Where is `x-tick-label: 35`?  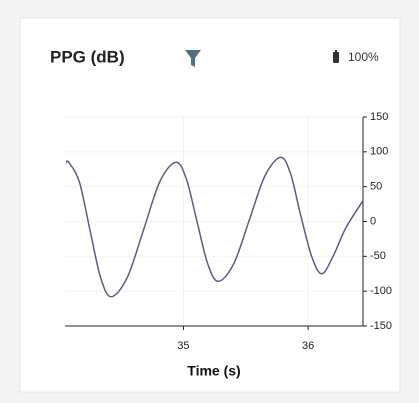 x-tick-label: 35 is located at coordinates (183, 346).